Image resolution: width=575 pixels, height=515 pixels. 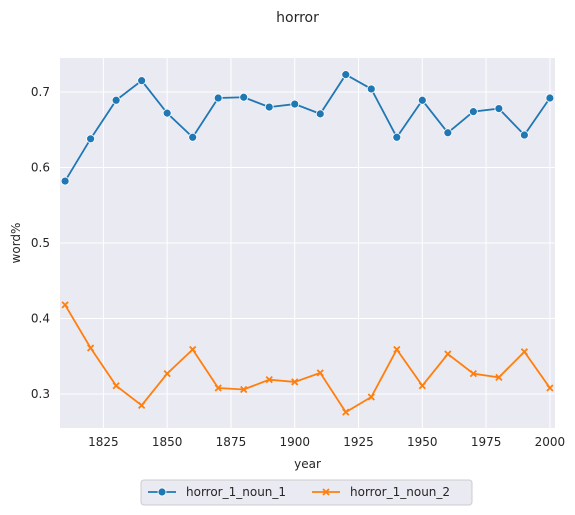 I want to click on x-tick-label: 1850, so click(x=167, y=442).